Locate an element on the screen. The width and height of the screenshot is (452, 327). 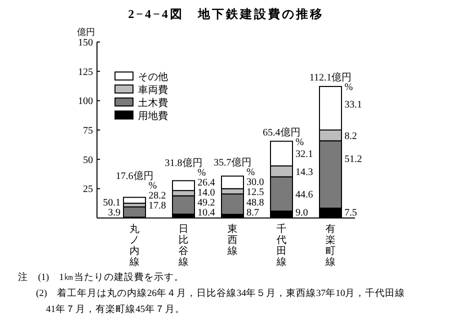
x-tick-label: 有楽町線 is located at coordinates (330, 245).